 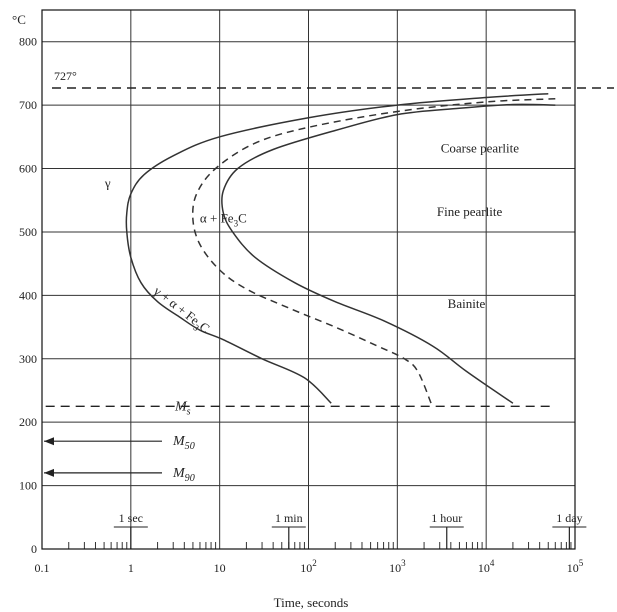 What do you see at coordinates (28, 422) in the screenshot?
I see `y-tick-label: 200` at bounding box center [28, 422].